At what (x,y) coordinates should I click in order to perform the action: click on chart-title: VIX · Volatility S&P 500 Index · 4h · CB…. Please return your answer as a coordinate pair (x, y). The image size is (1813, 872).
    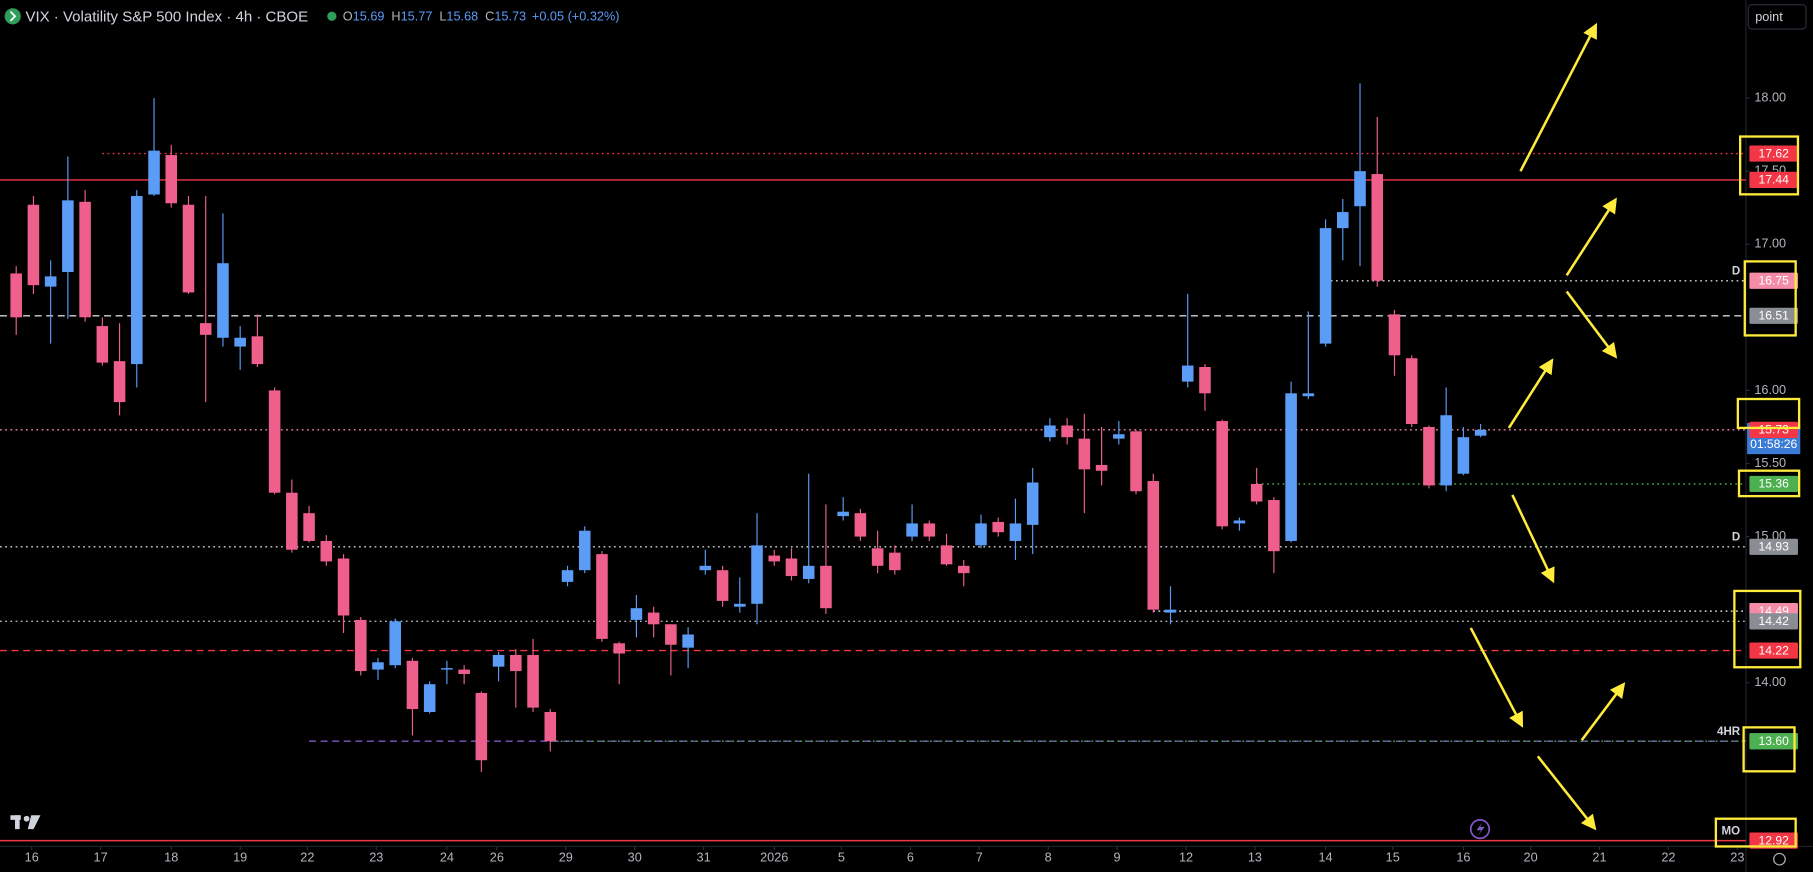
    Looking at the image, I should click on (166, 16).